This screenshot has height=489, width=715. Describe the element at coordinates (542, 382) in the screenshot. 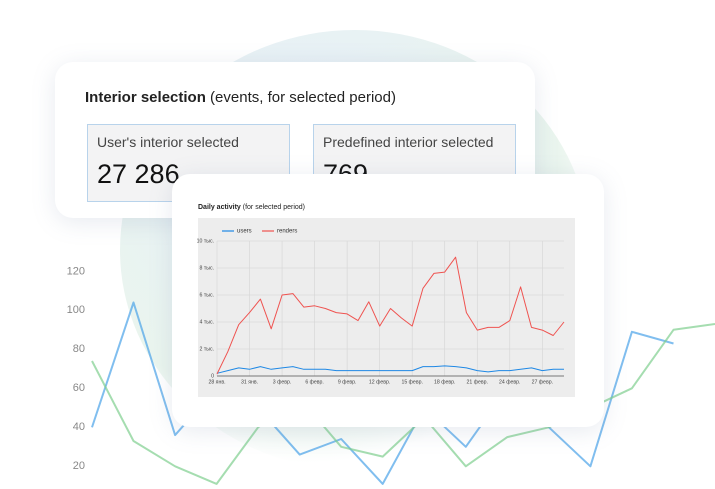

I see `x-tick-label: 27 февр.` at that location.